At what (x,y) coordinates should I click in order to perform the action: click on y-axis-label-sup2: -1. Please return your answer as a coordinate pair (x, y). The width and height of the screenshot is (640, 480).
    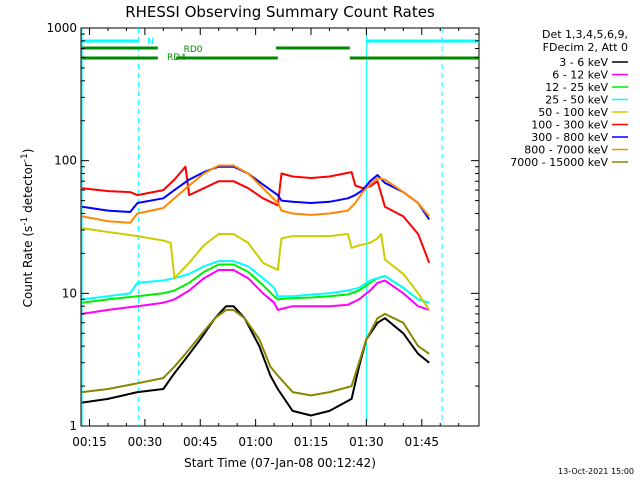
    Looking at the image, I should click on (25, 157).